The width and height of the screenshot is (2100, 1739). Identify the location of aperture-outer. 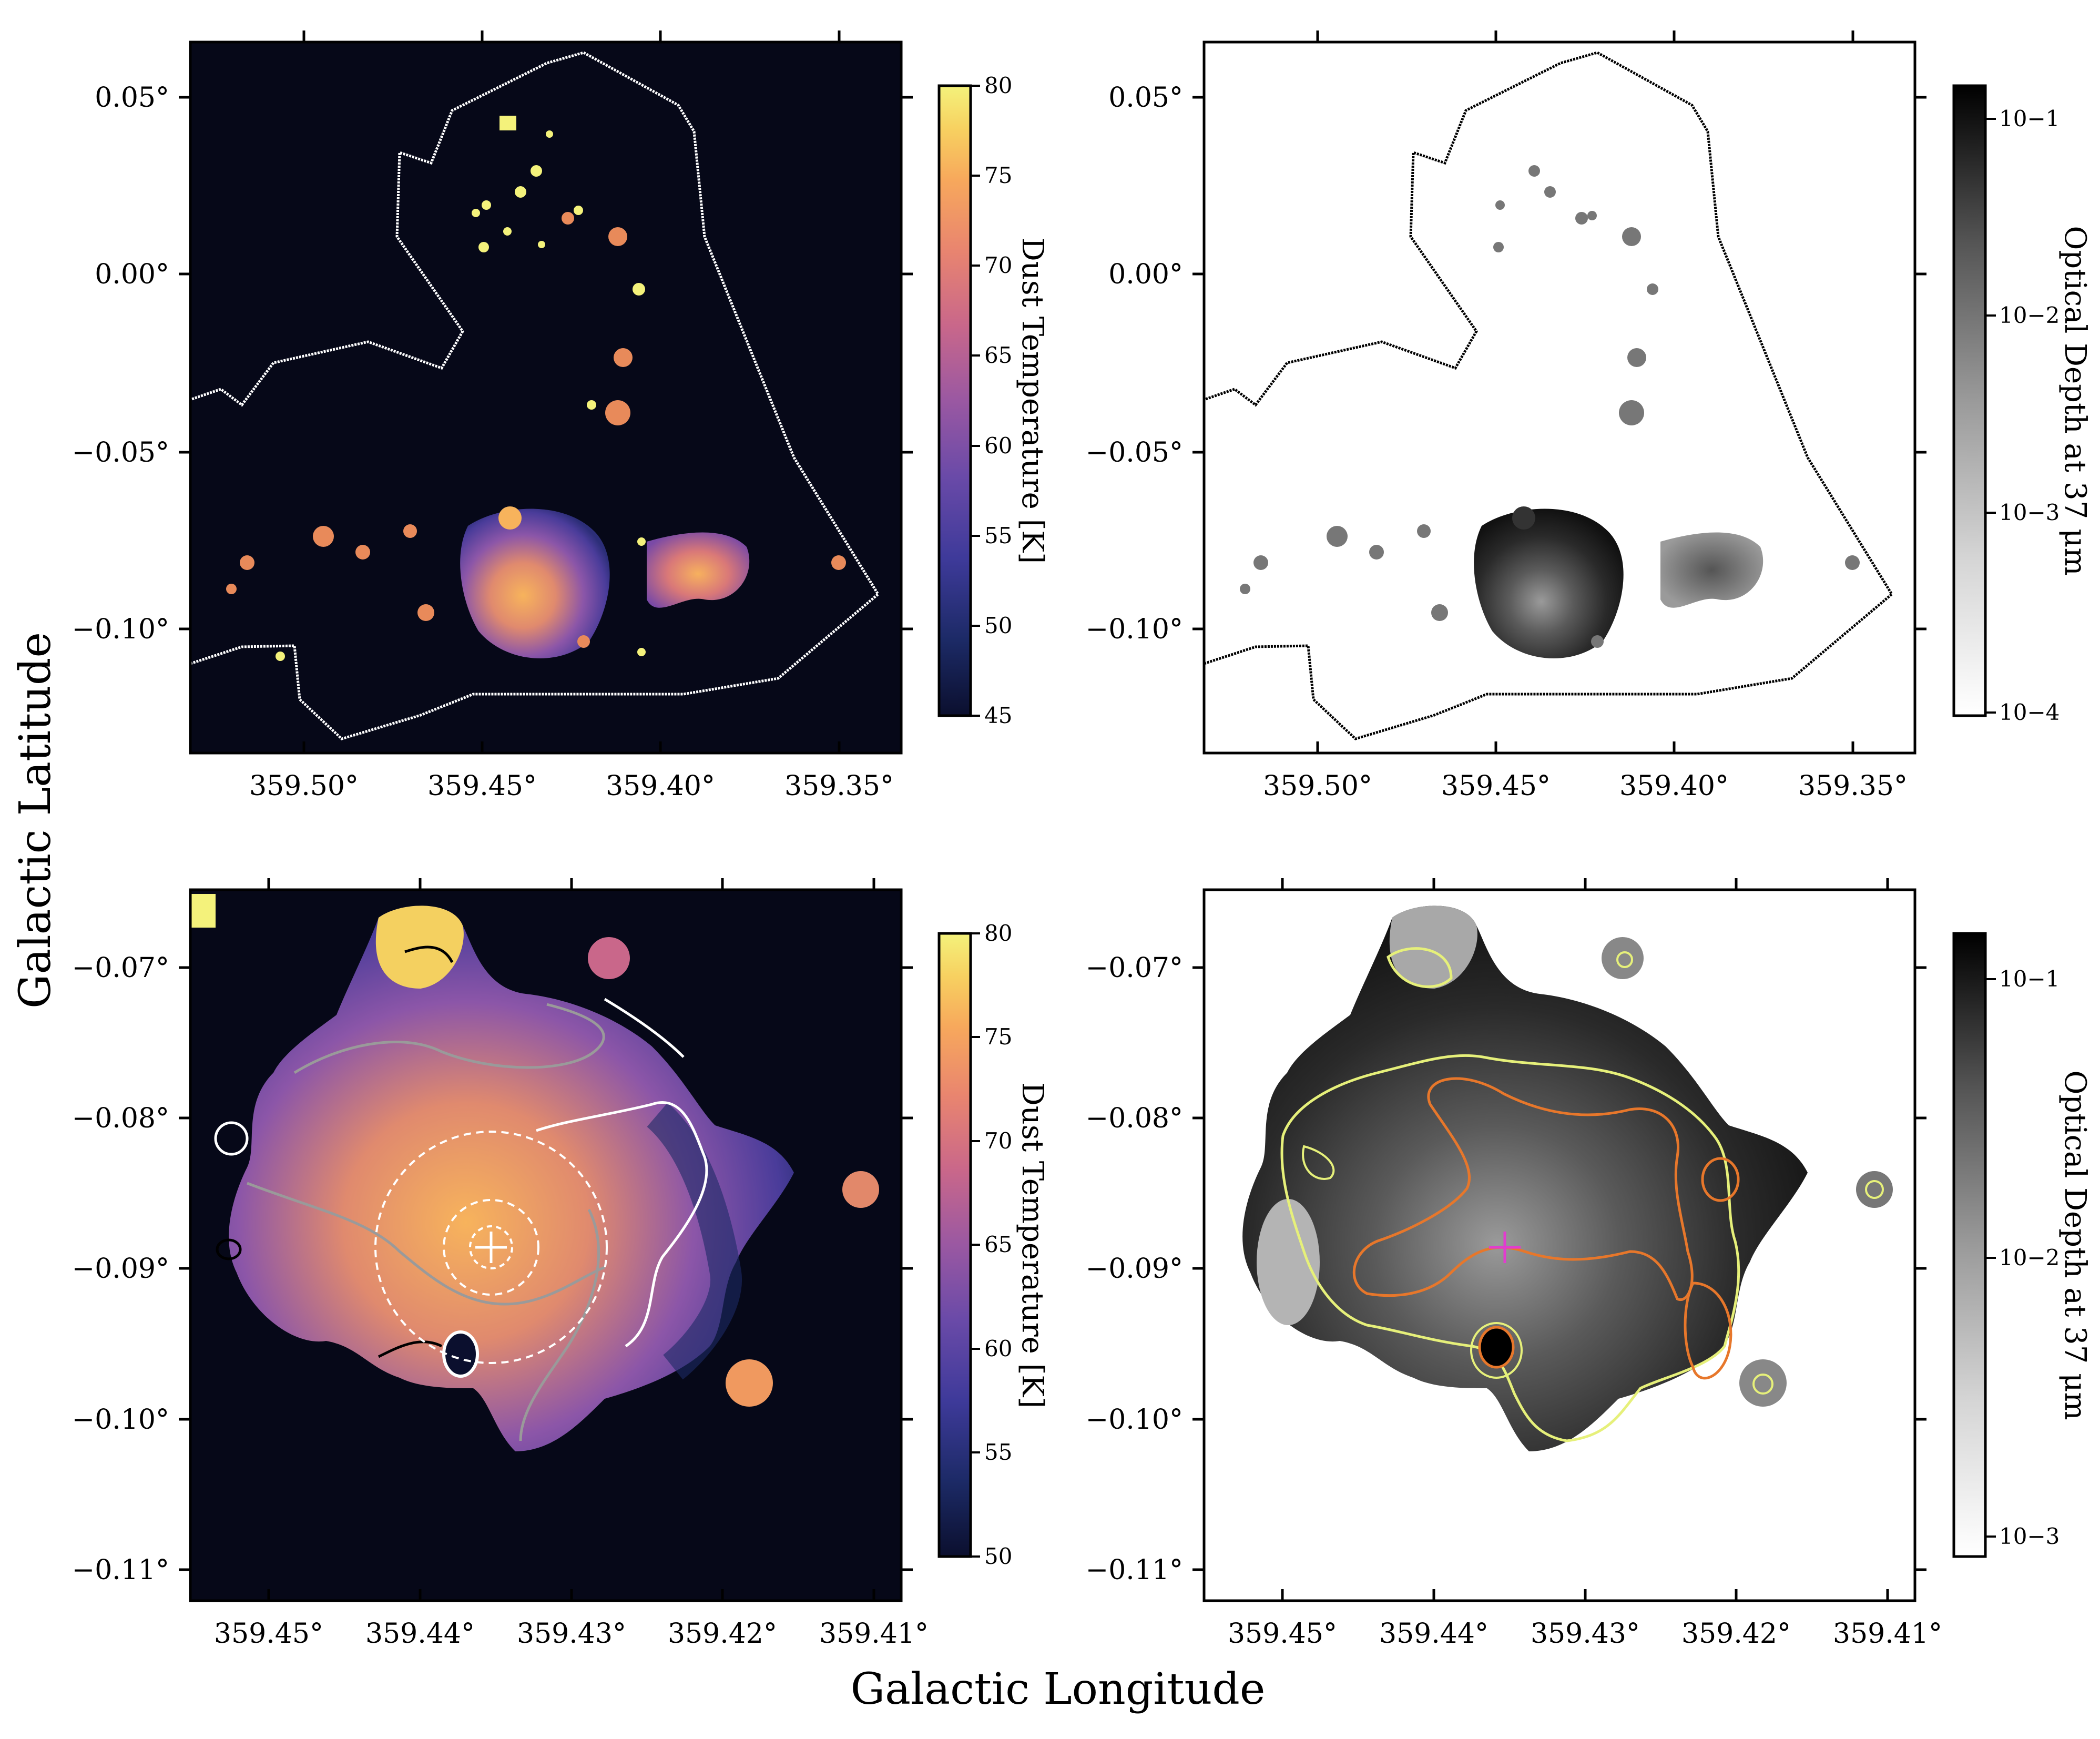
(491, 1247).